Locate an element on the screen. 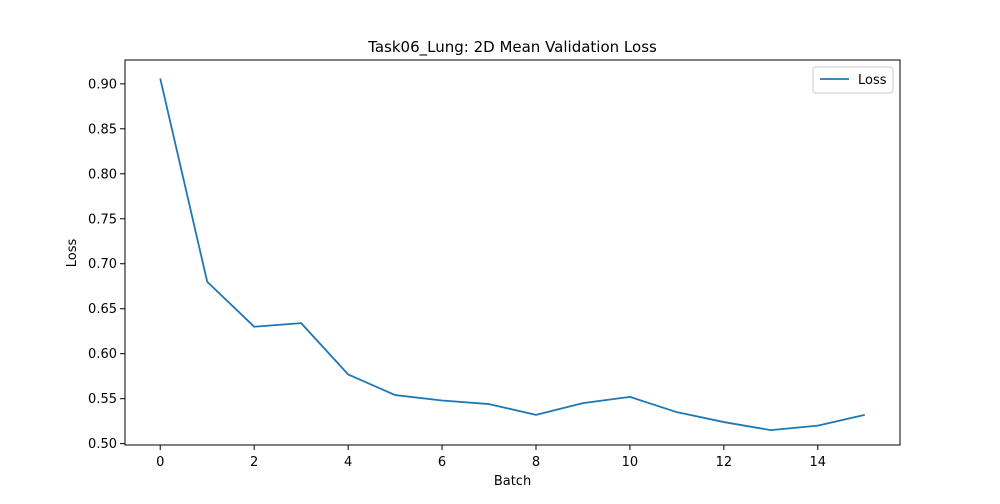  x-tick-label: 4 is located at coordinates (348, 462).